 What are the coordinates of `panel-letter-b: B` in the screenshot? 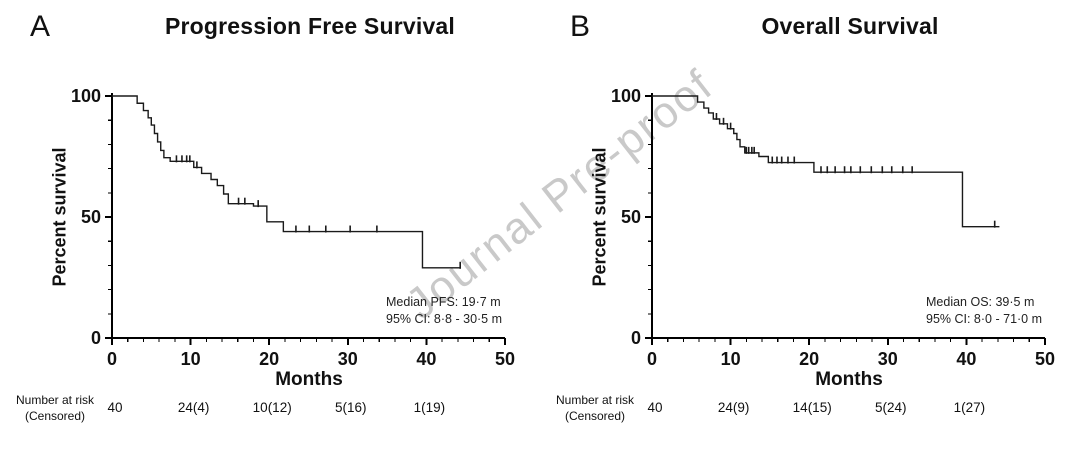 It's located at (580, 26).